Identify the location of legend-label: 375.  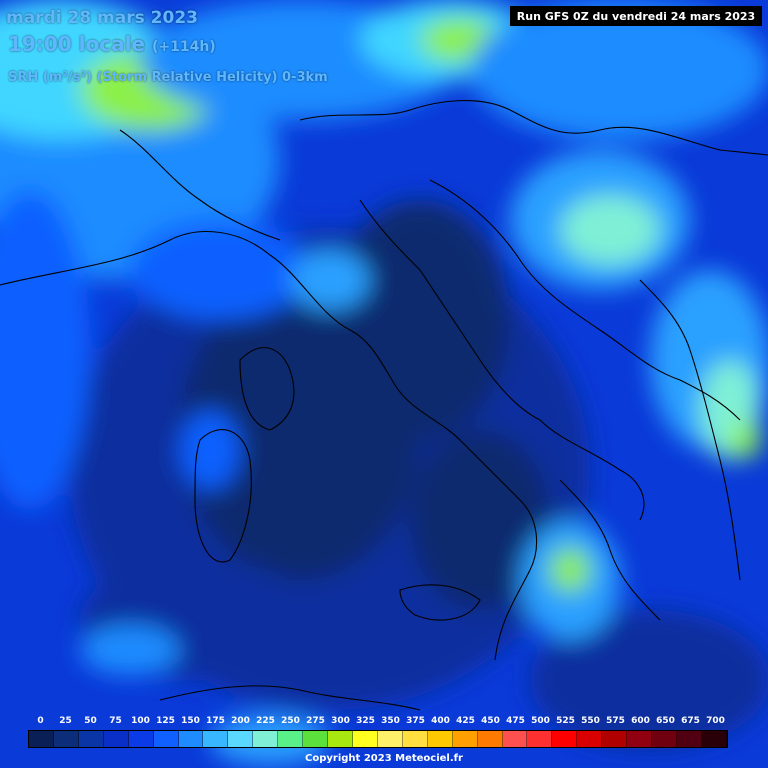
(415, 721).